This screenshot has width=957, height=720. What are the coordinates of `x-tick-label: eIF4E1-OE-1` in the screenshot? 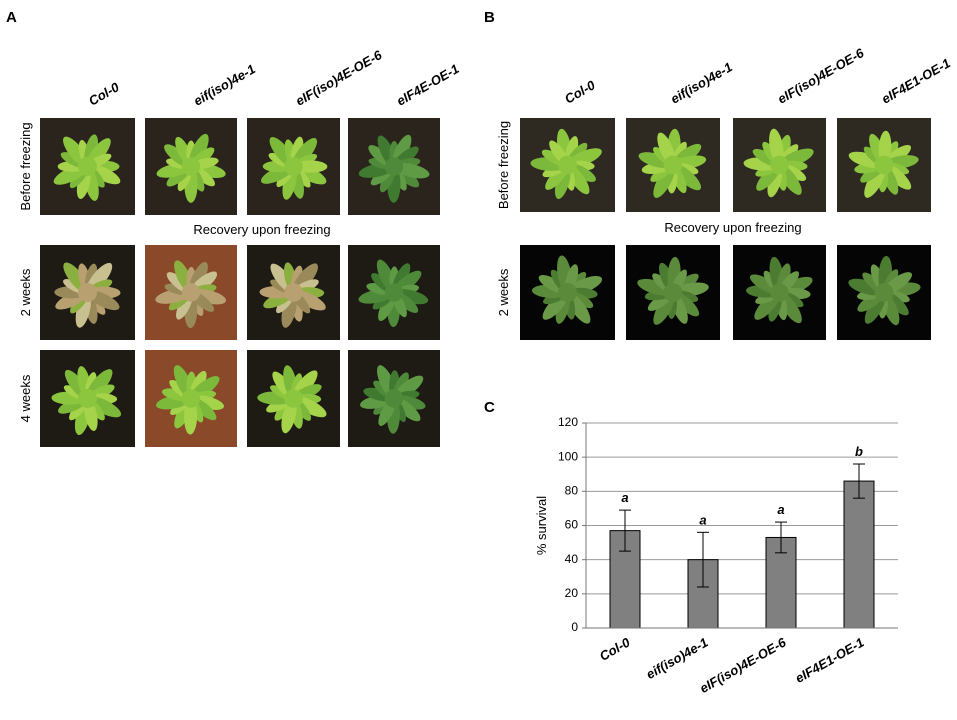 It's located at (830, 660).